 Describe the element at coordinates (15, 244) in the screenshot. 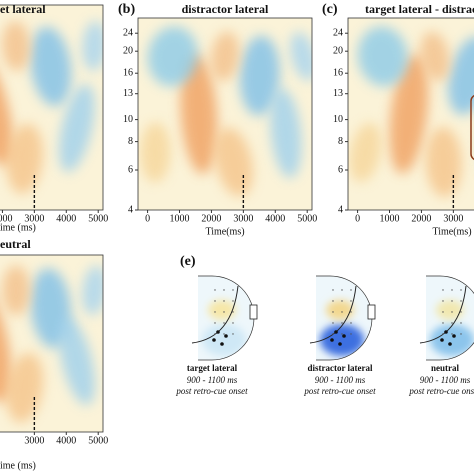

I see `panel-title: eutral` at that location.